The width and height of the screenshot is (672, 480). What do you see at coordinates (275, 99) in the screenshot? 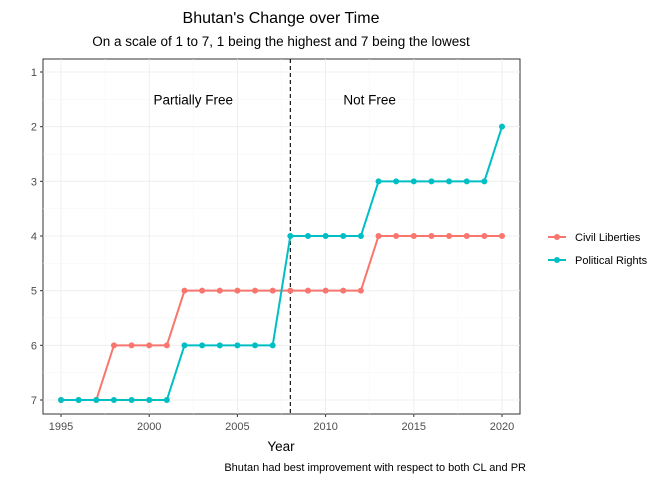
I see `annotation-layer: Partially Free Not Free` at bounding box center [275, 99].